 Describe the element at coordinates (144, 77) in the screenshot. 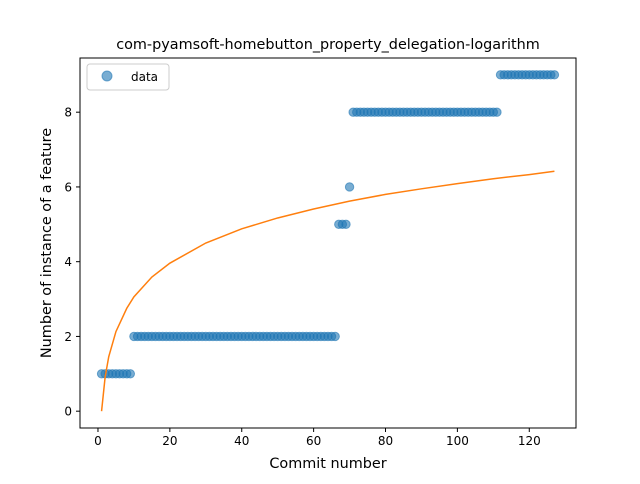

I see `legend-label-data: data` at that location.